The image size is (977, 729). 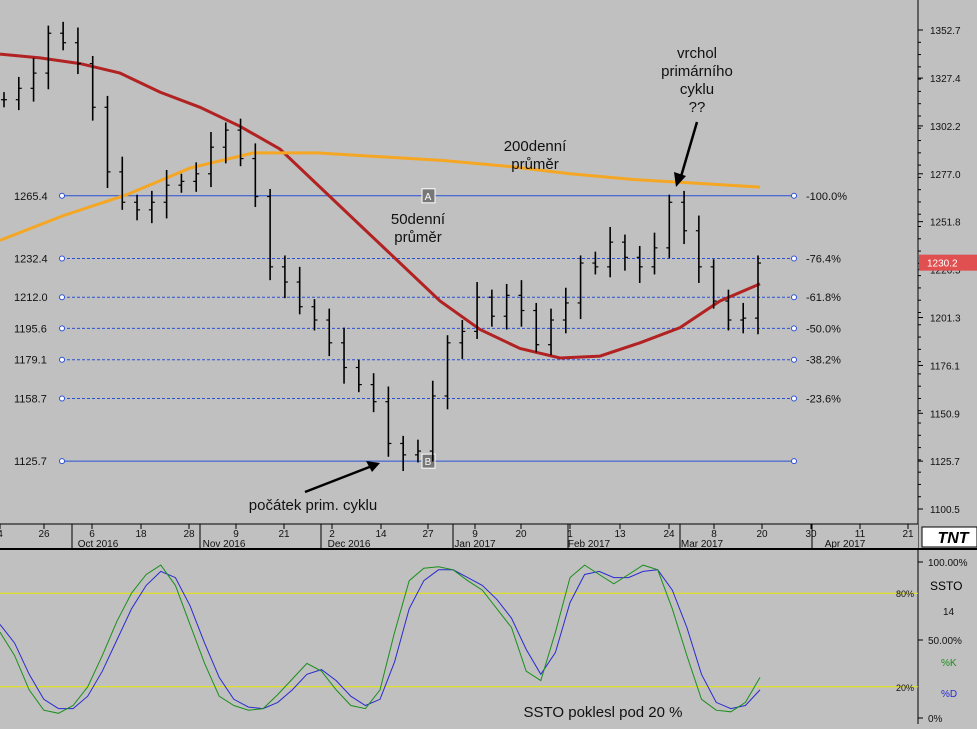 What do you see at coordinates (935, 719) in the screenshot?
I see `stoch-tick-label: 0%` at bounding box center [935, 719].